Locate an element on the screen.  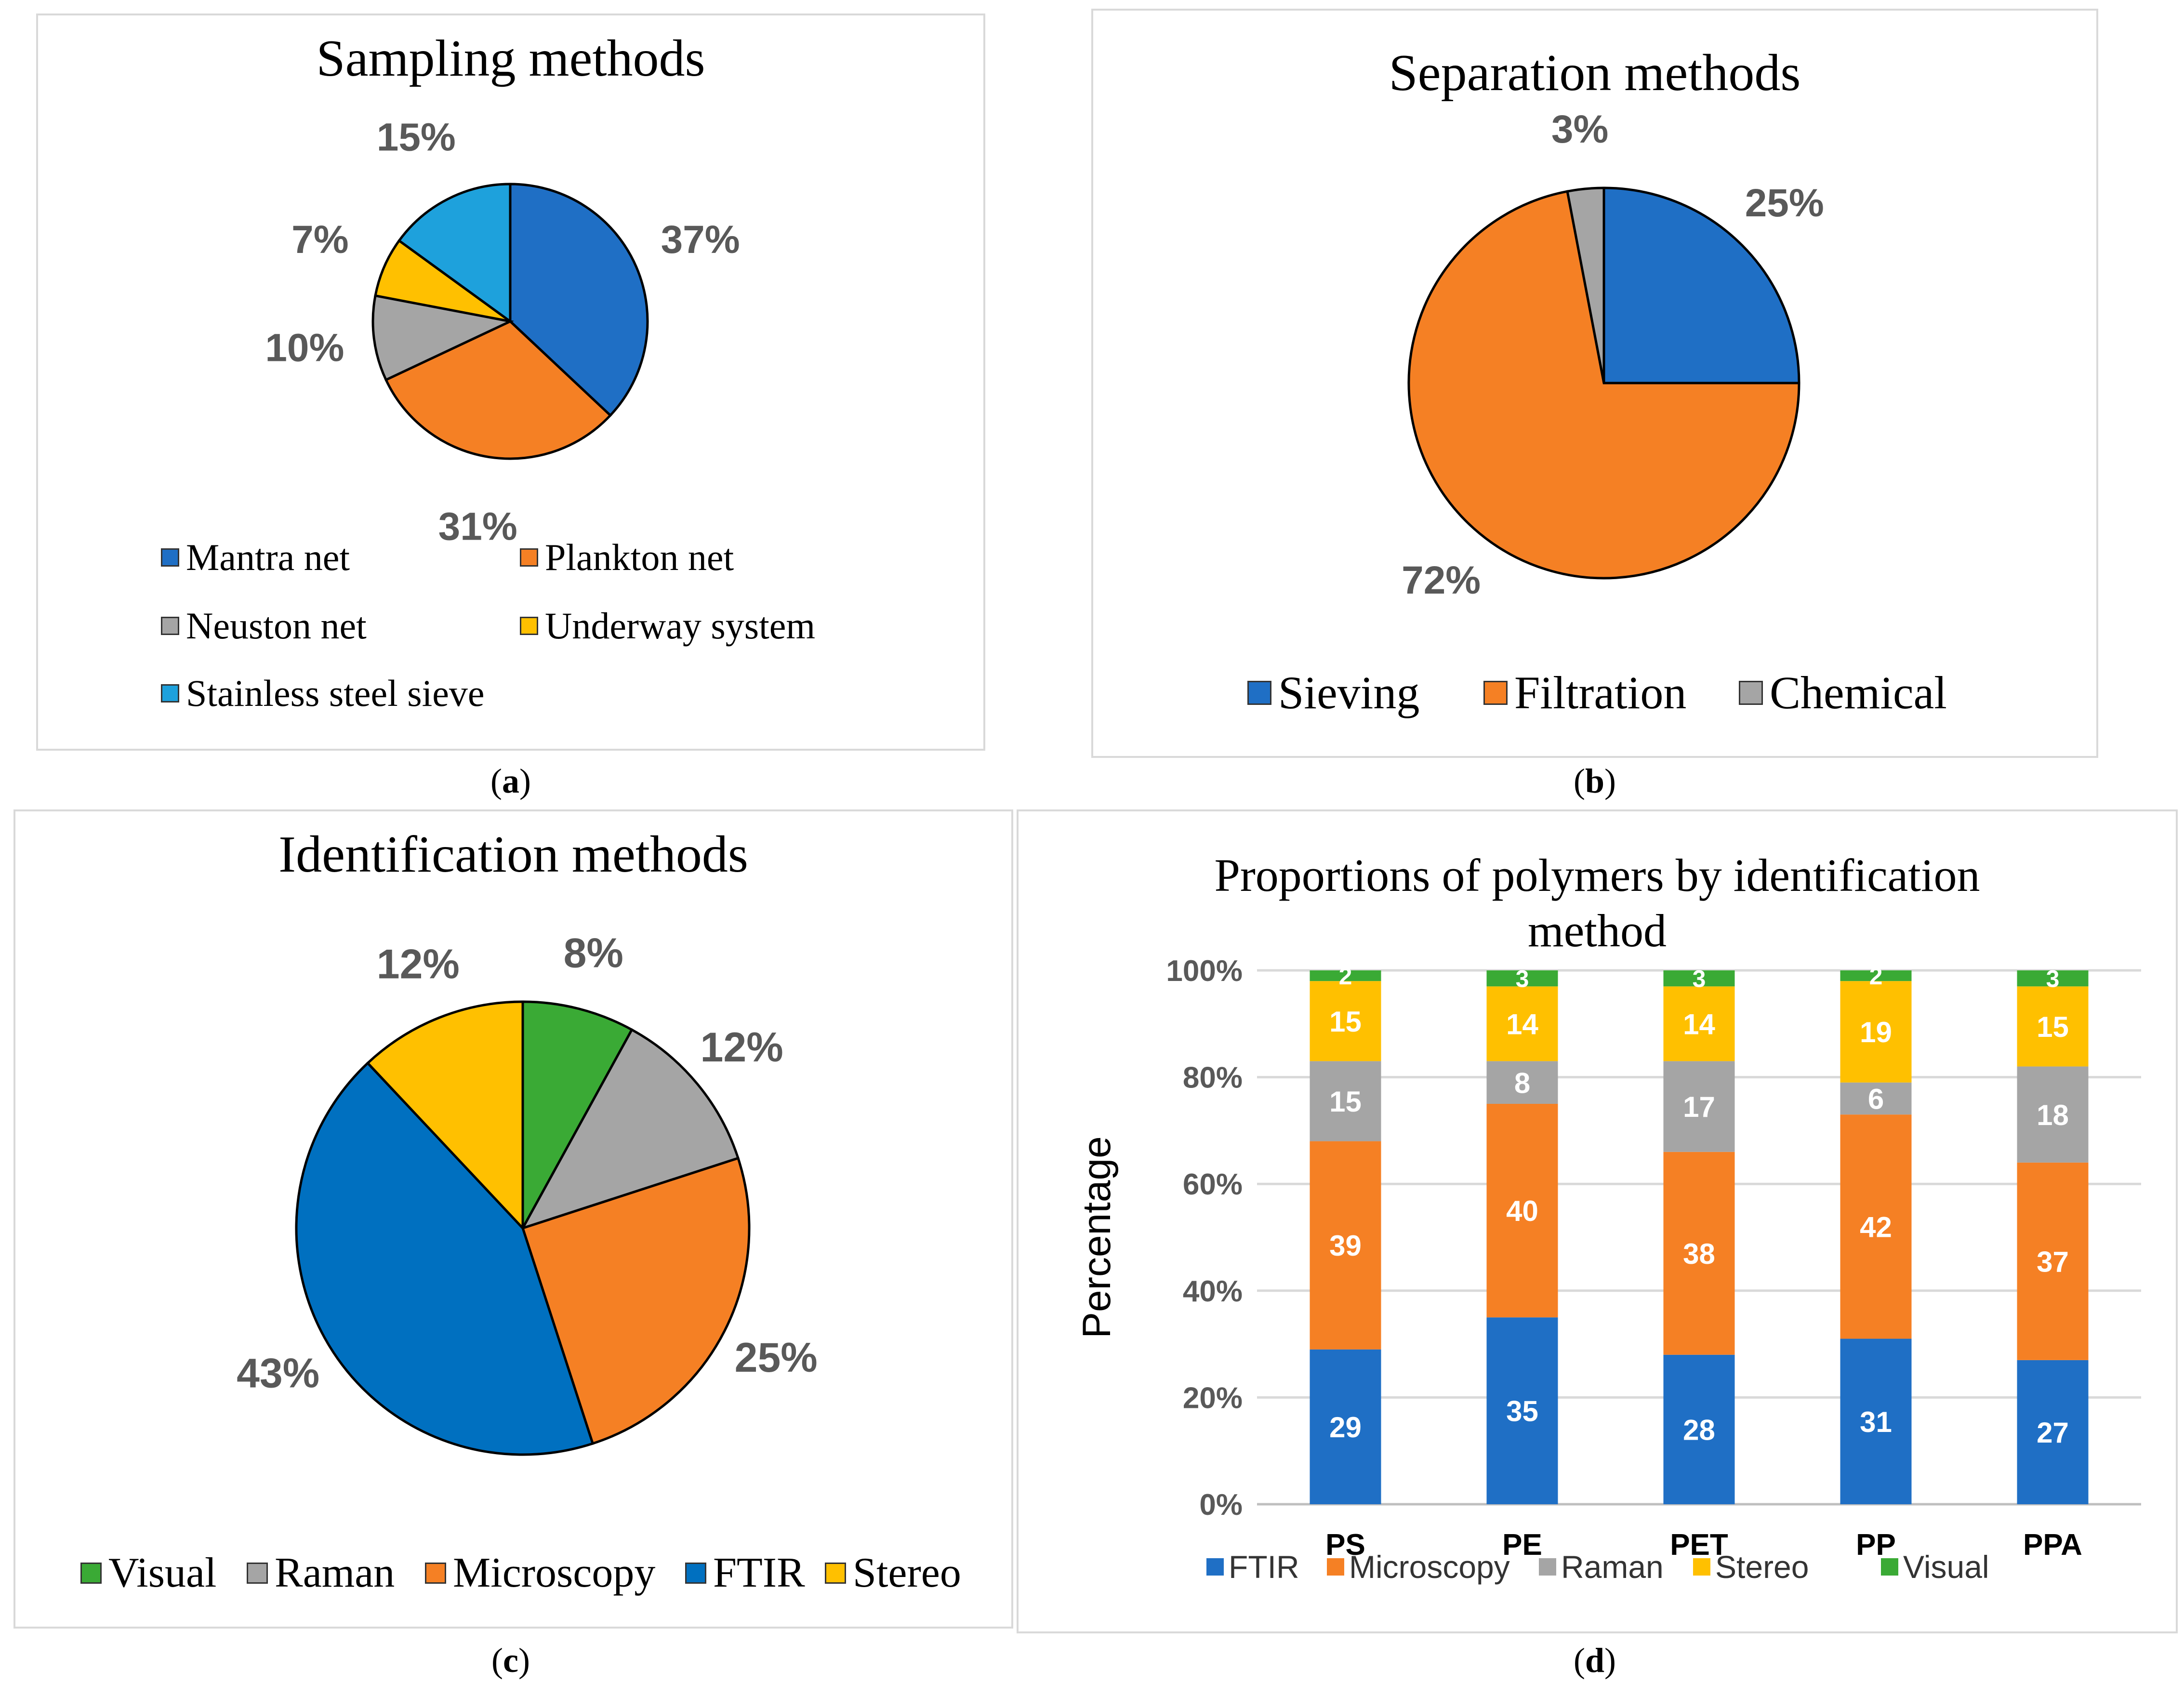
legend-label: Chemical is located at coordinates (1859, 692).